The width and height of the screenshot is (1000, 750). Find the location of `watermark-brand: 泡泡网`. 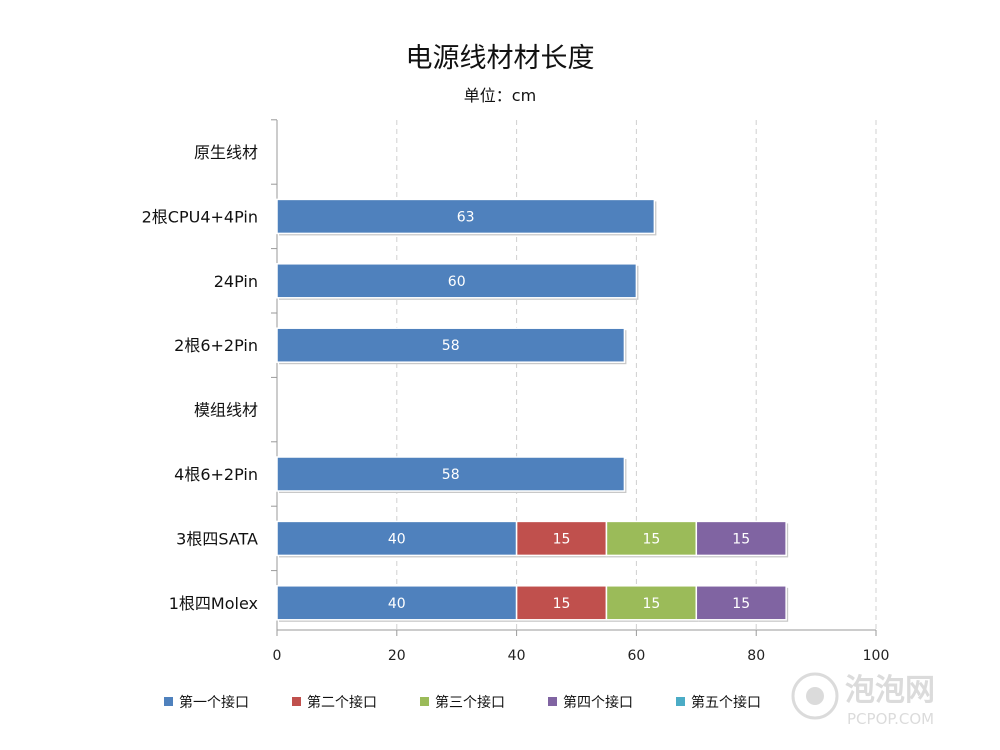

watermark-brand: 泡泡网 is located at coordinates (890, 690).